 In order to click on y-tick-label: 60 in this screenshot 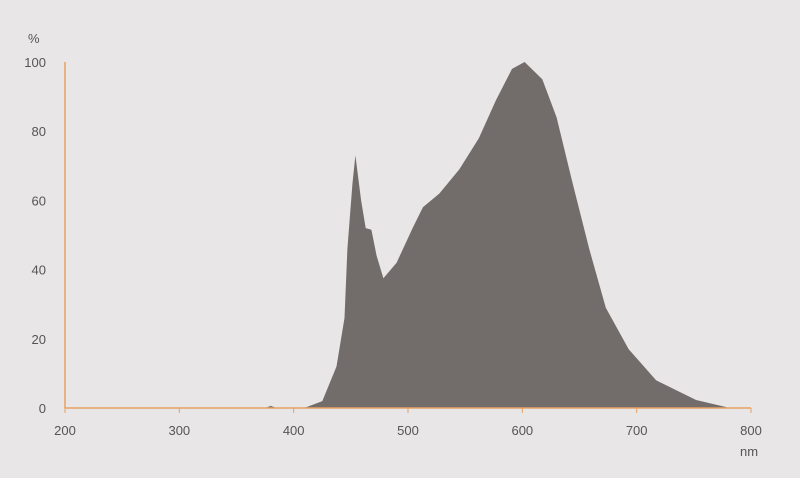, I will do `click(39, 200)`.